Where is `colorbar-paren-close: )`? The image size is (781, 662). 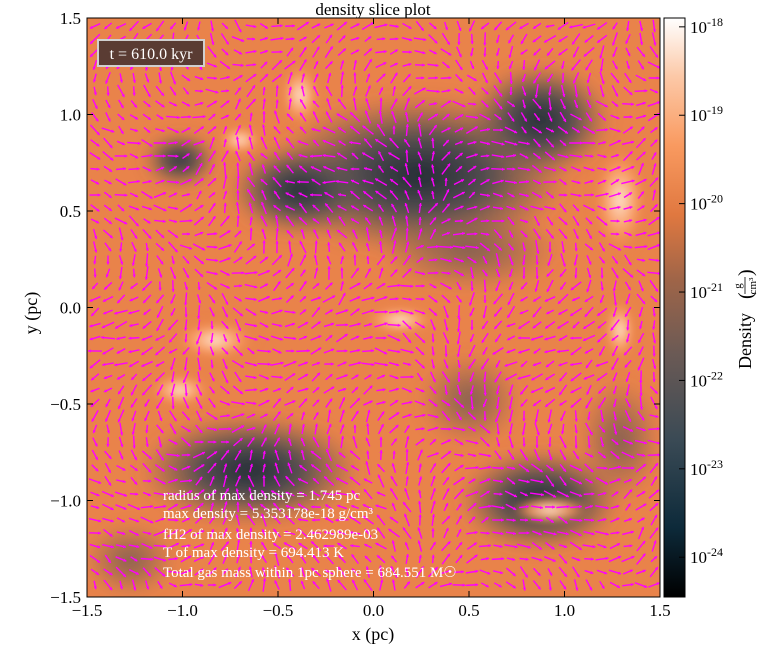 colorbar-paren-close: ) is located at coordinates (746, 272).